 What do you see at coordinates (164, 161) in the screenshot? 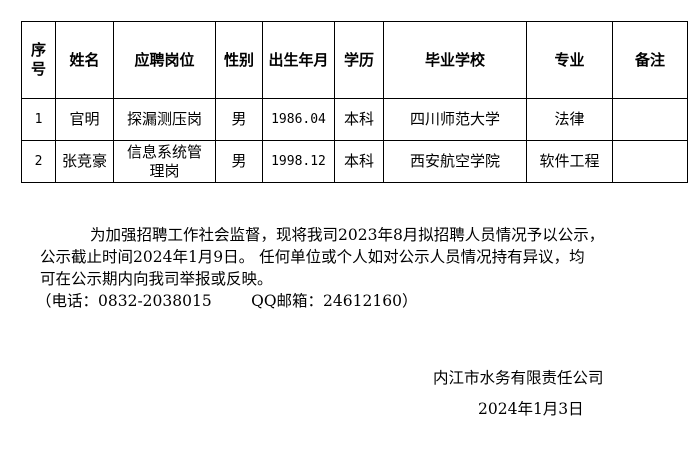
I see `cell-position: 信息系统管理岗` at bounding box center [164, 161].